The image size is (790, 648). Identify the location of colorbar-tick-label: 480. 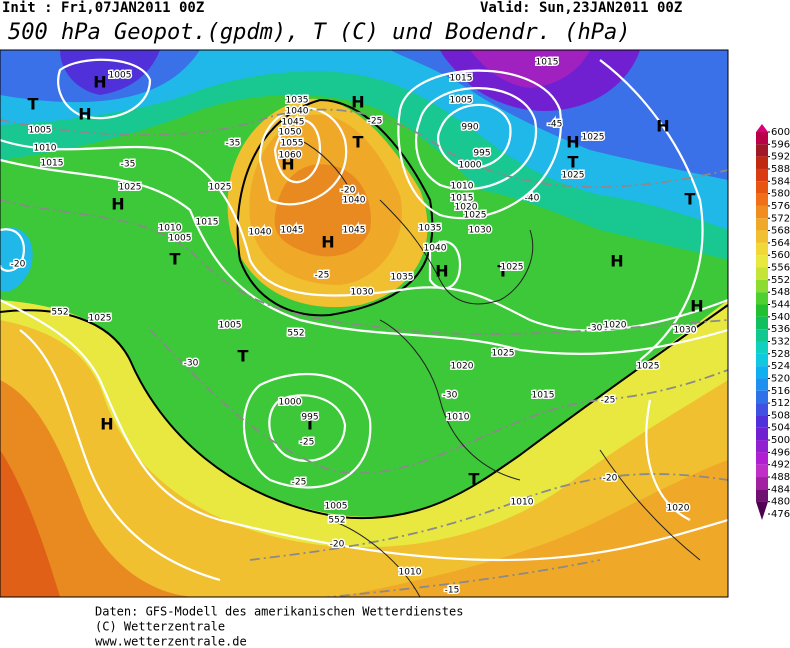
(780, 502).